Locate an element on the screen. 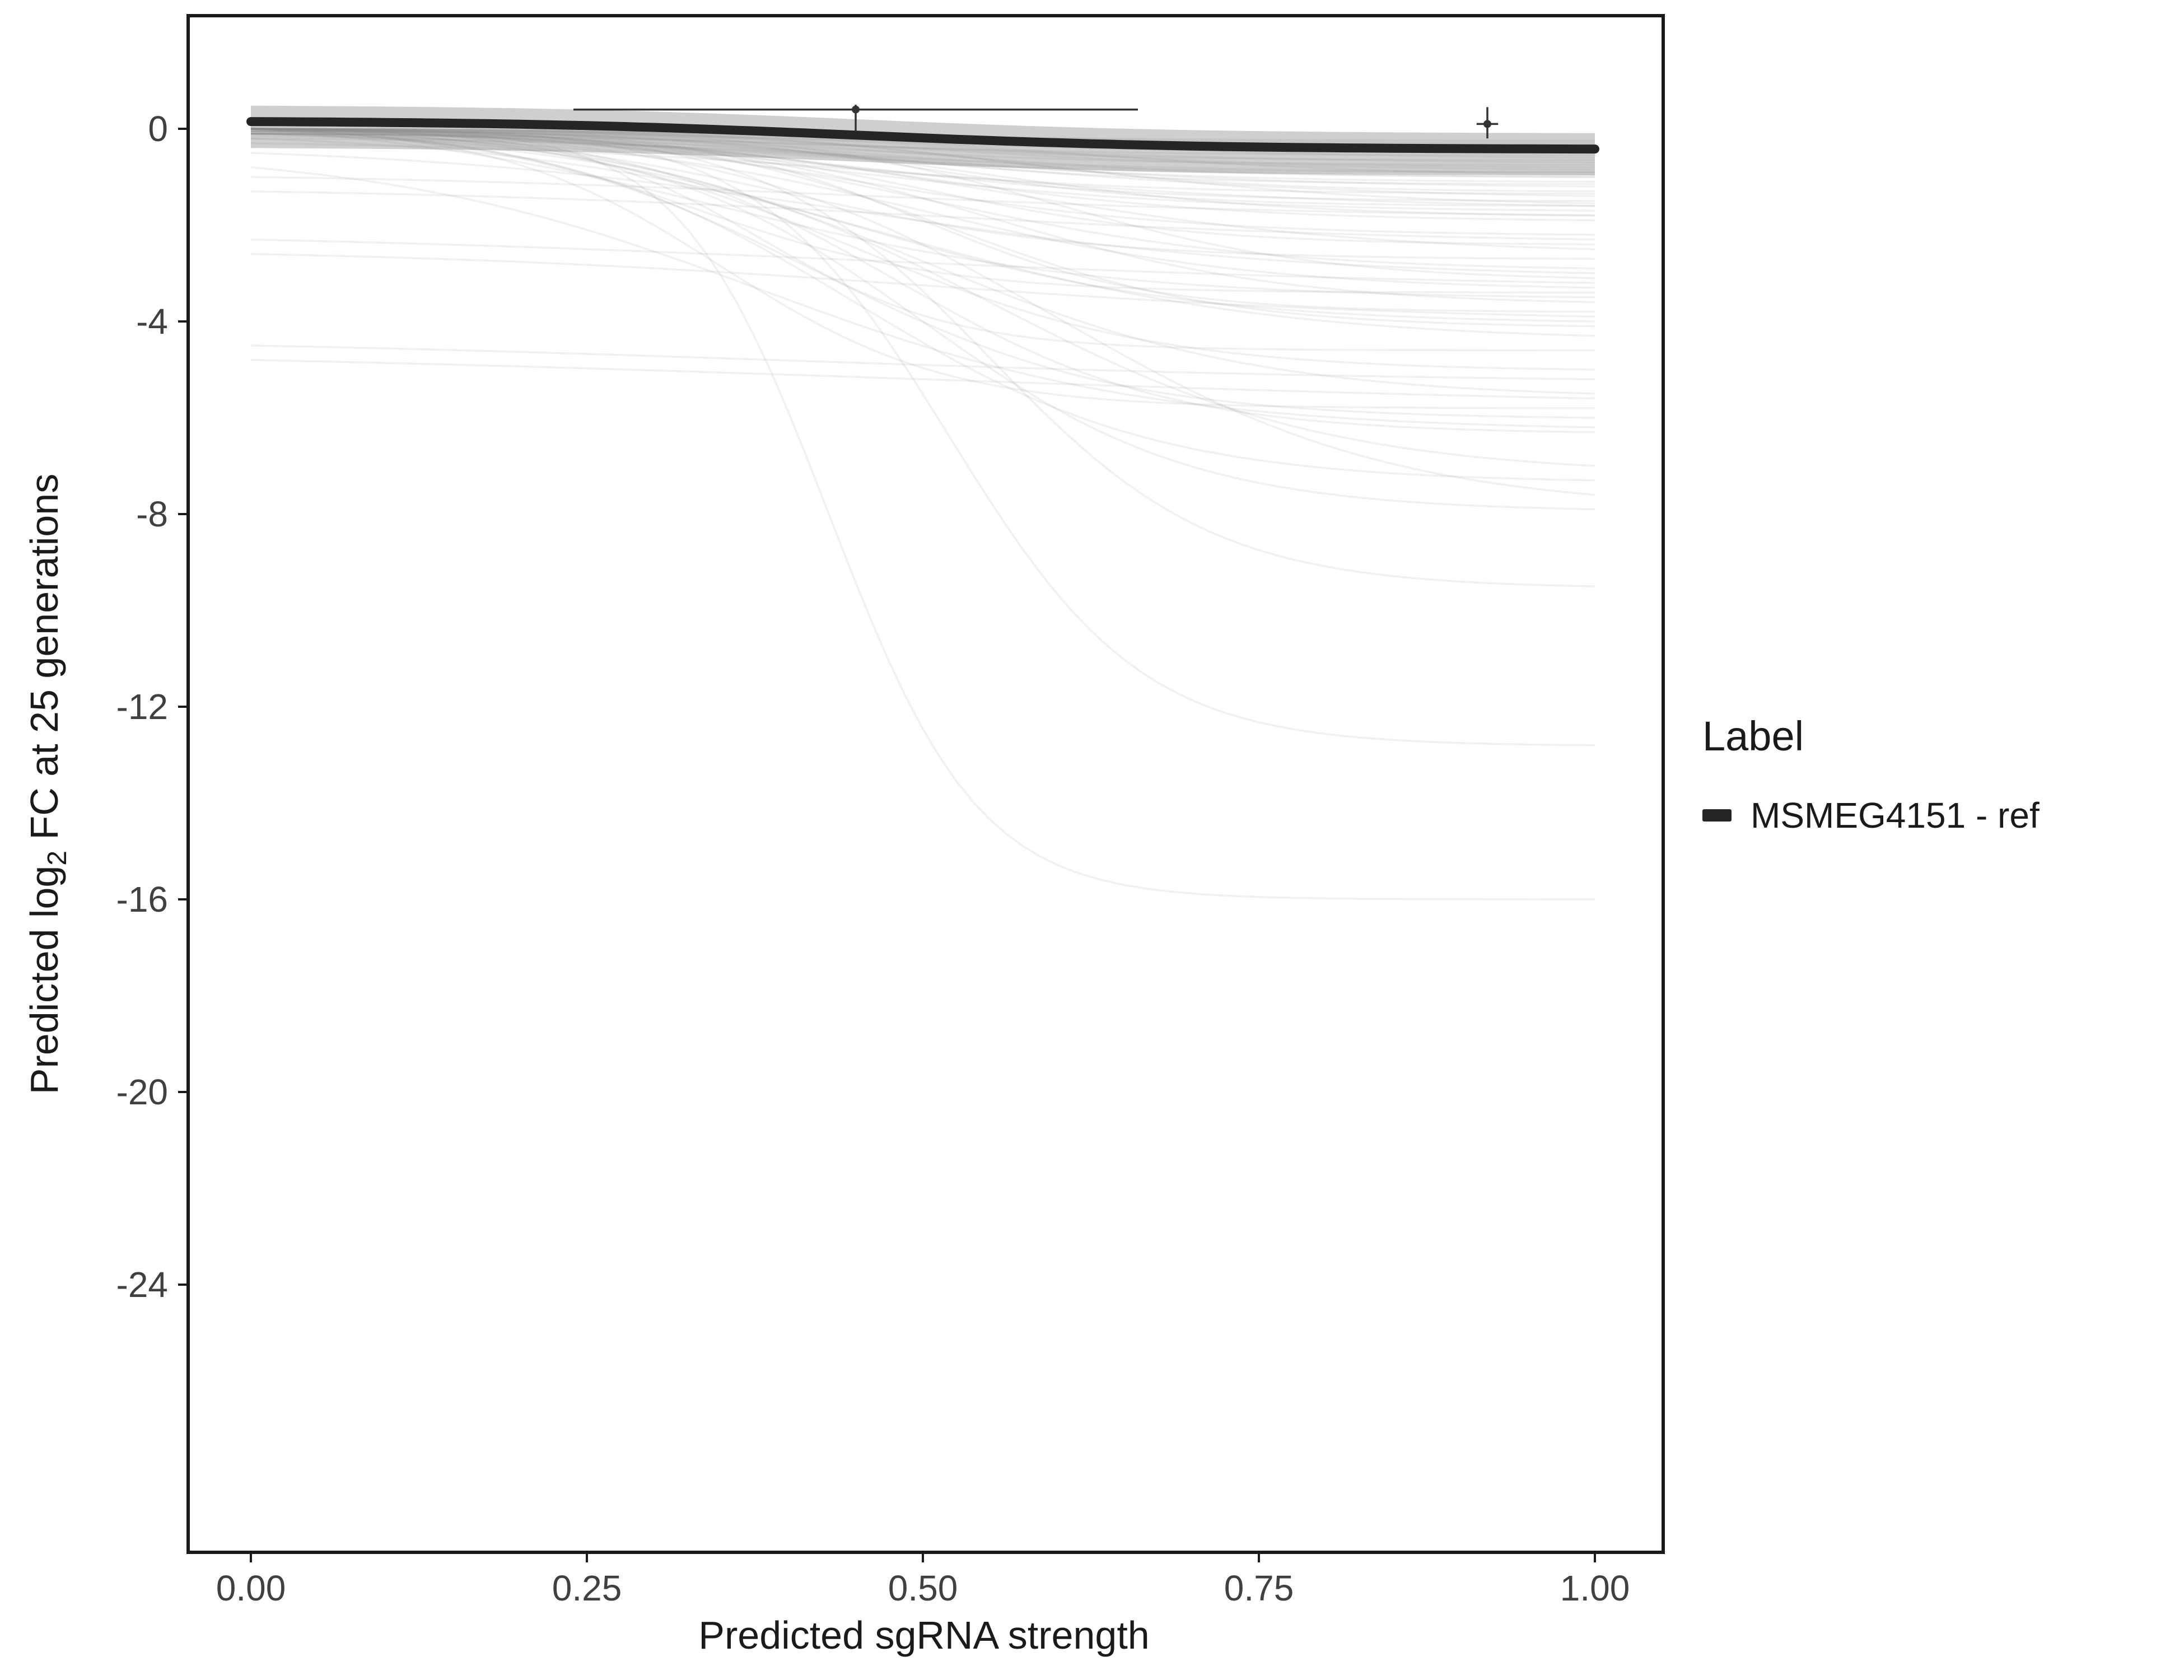 The image size is (2184, 1680). y-tick-label: -24 is located at coordinates (143, 1285).